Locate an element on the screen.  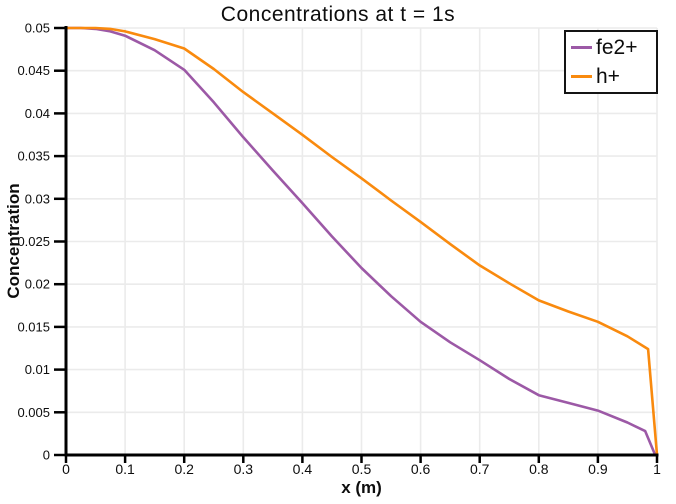
y-tick-label: 0.02 is located at coordinates (37, 284).